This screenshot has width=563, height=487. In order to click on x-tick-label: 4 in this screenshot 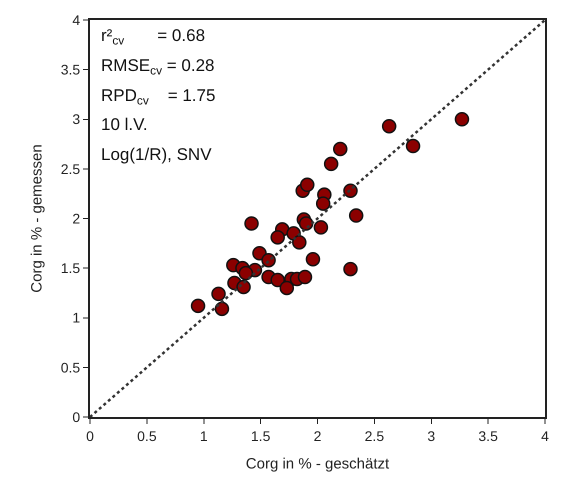, I will do `click(545, 436)`.